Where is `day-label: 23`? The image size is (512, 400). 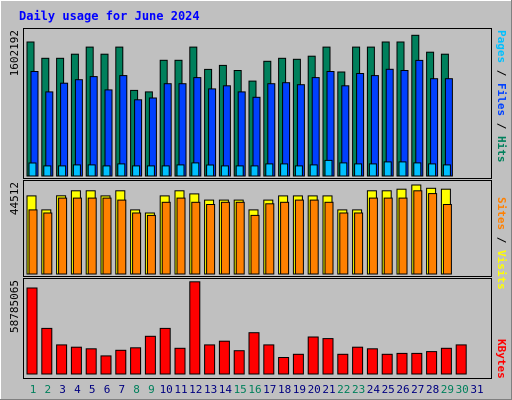
day-label: 23 is located at coordinates (358, 389).